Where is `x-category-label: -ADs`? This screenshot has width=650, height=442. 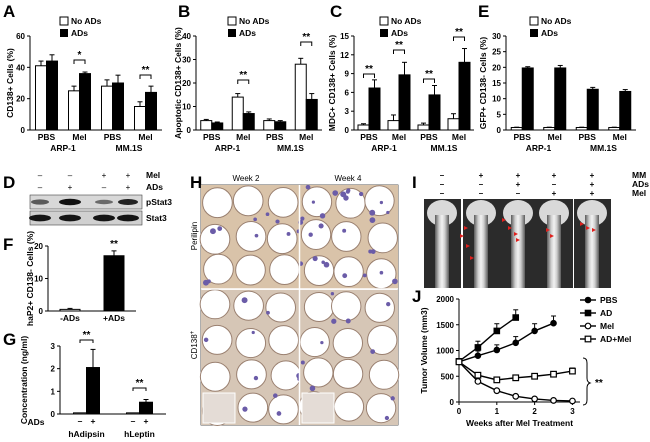
x-category-label: -ADs is located at coordinates (70, 318).